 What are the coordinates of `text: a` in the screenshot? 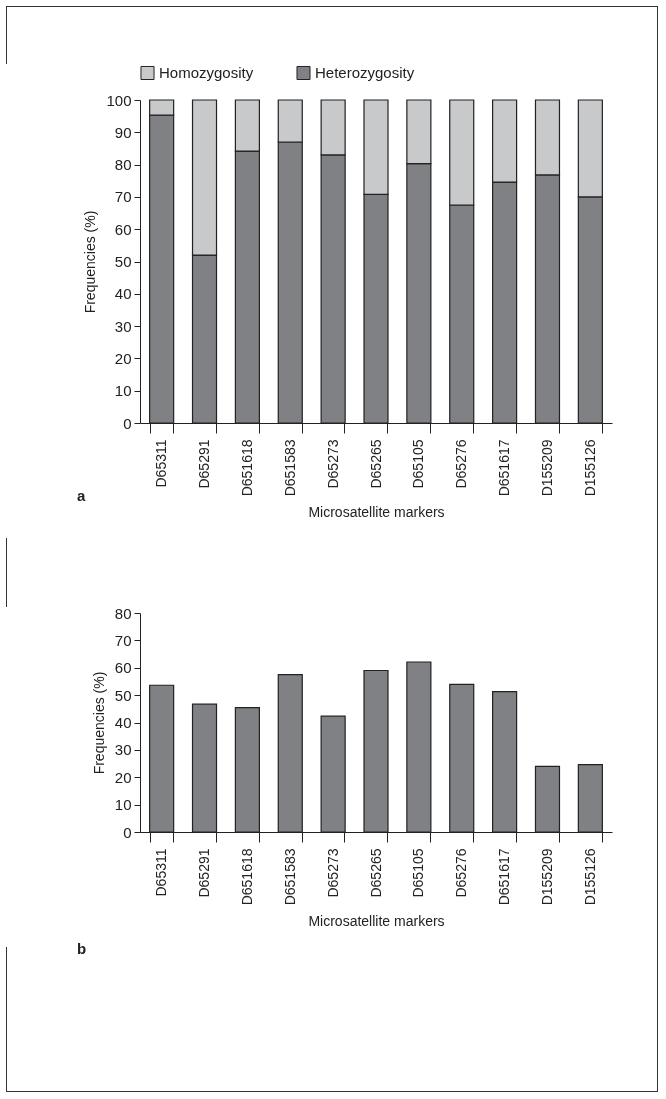 It's located at (81, 495).